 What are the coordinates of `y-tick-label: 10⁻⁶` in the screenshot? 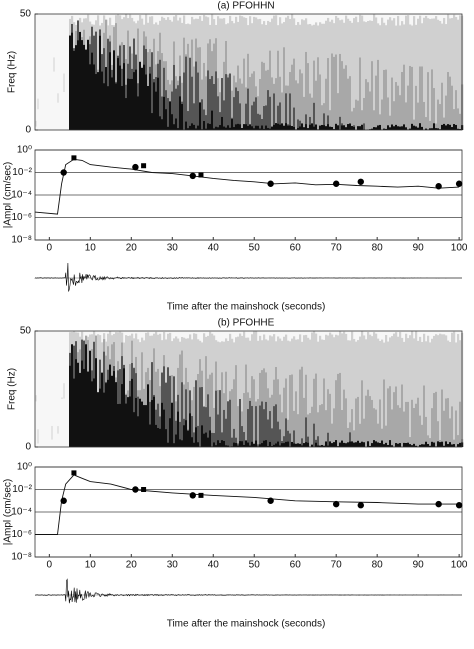 It's located at (21, 217).